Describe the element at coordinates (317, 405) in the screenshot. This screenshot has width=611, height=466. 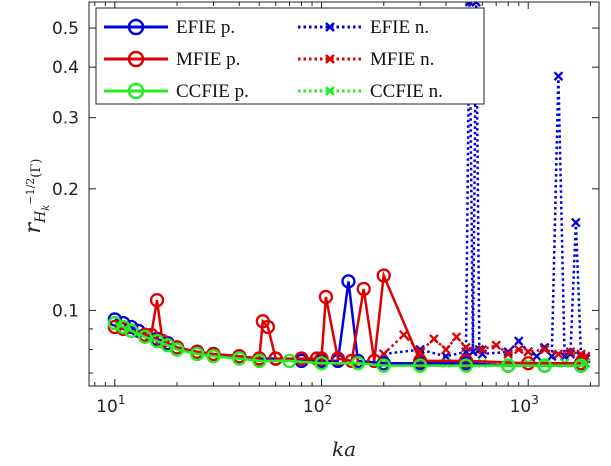
I see `x-tick-label: 10²` at that location.